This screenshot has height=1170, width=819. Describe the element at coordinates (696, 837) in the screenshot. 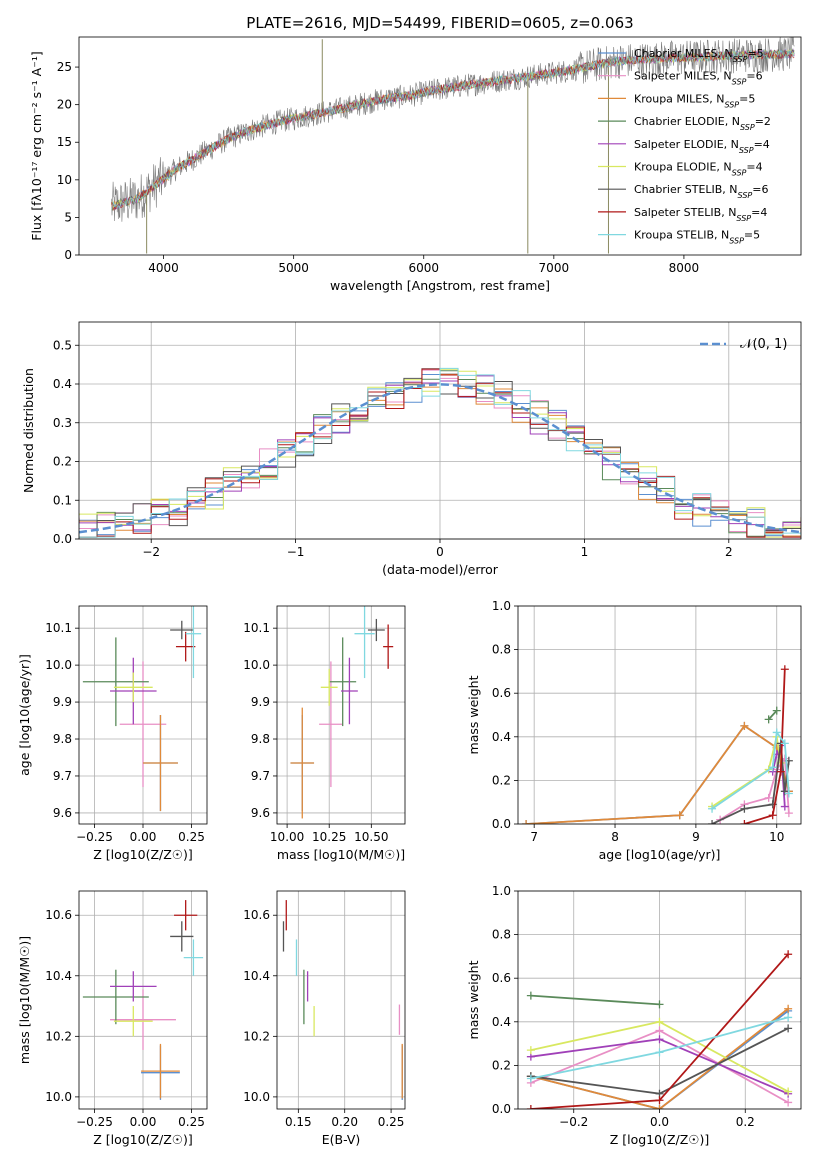

I see `x-tick-label: 9` at that location.